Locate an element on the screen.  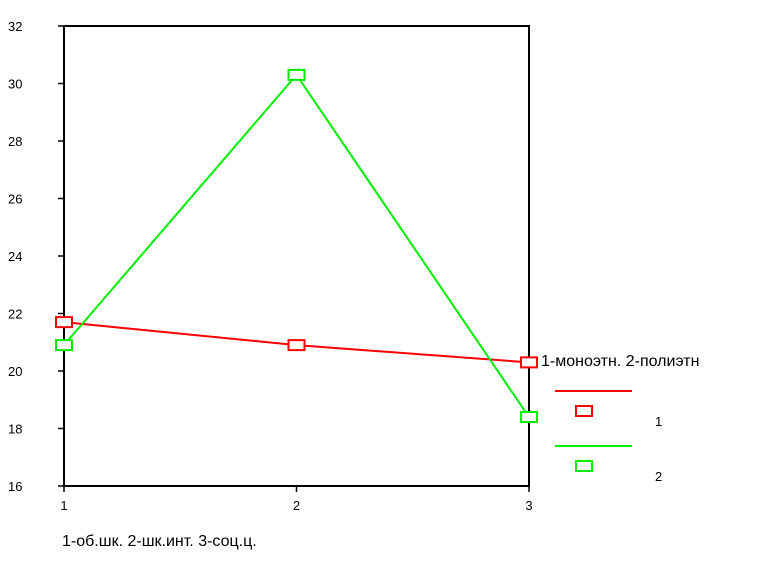
legend-label-2: 2 is located at coordinates (658, 476).